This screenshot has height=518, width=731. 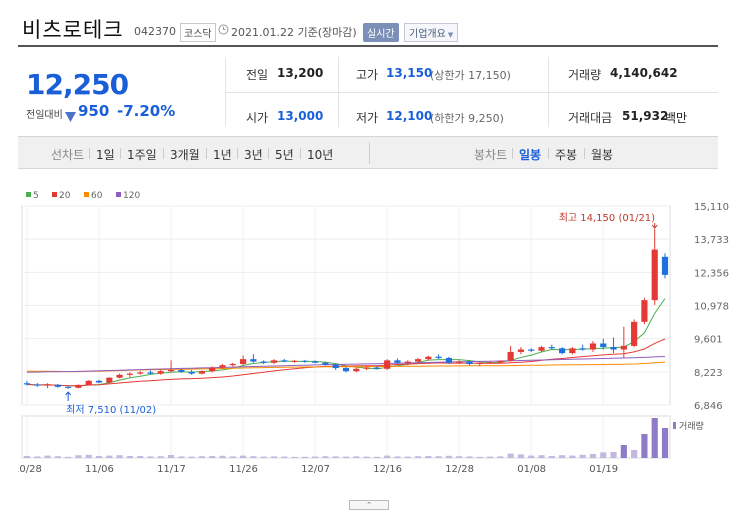 What do you see at coordinates (676, 118) in the screenshot?
I see `trade-value-unit: 백만` at bounding box center [676, 118].